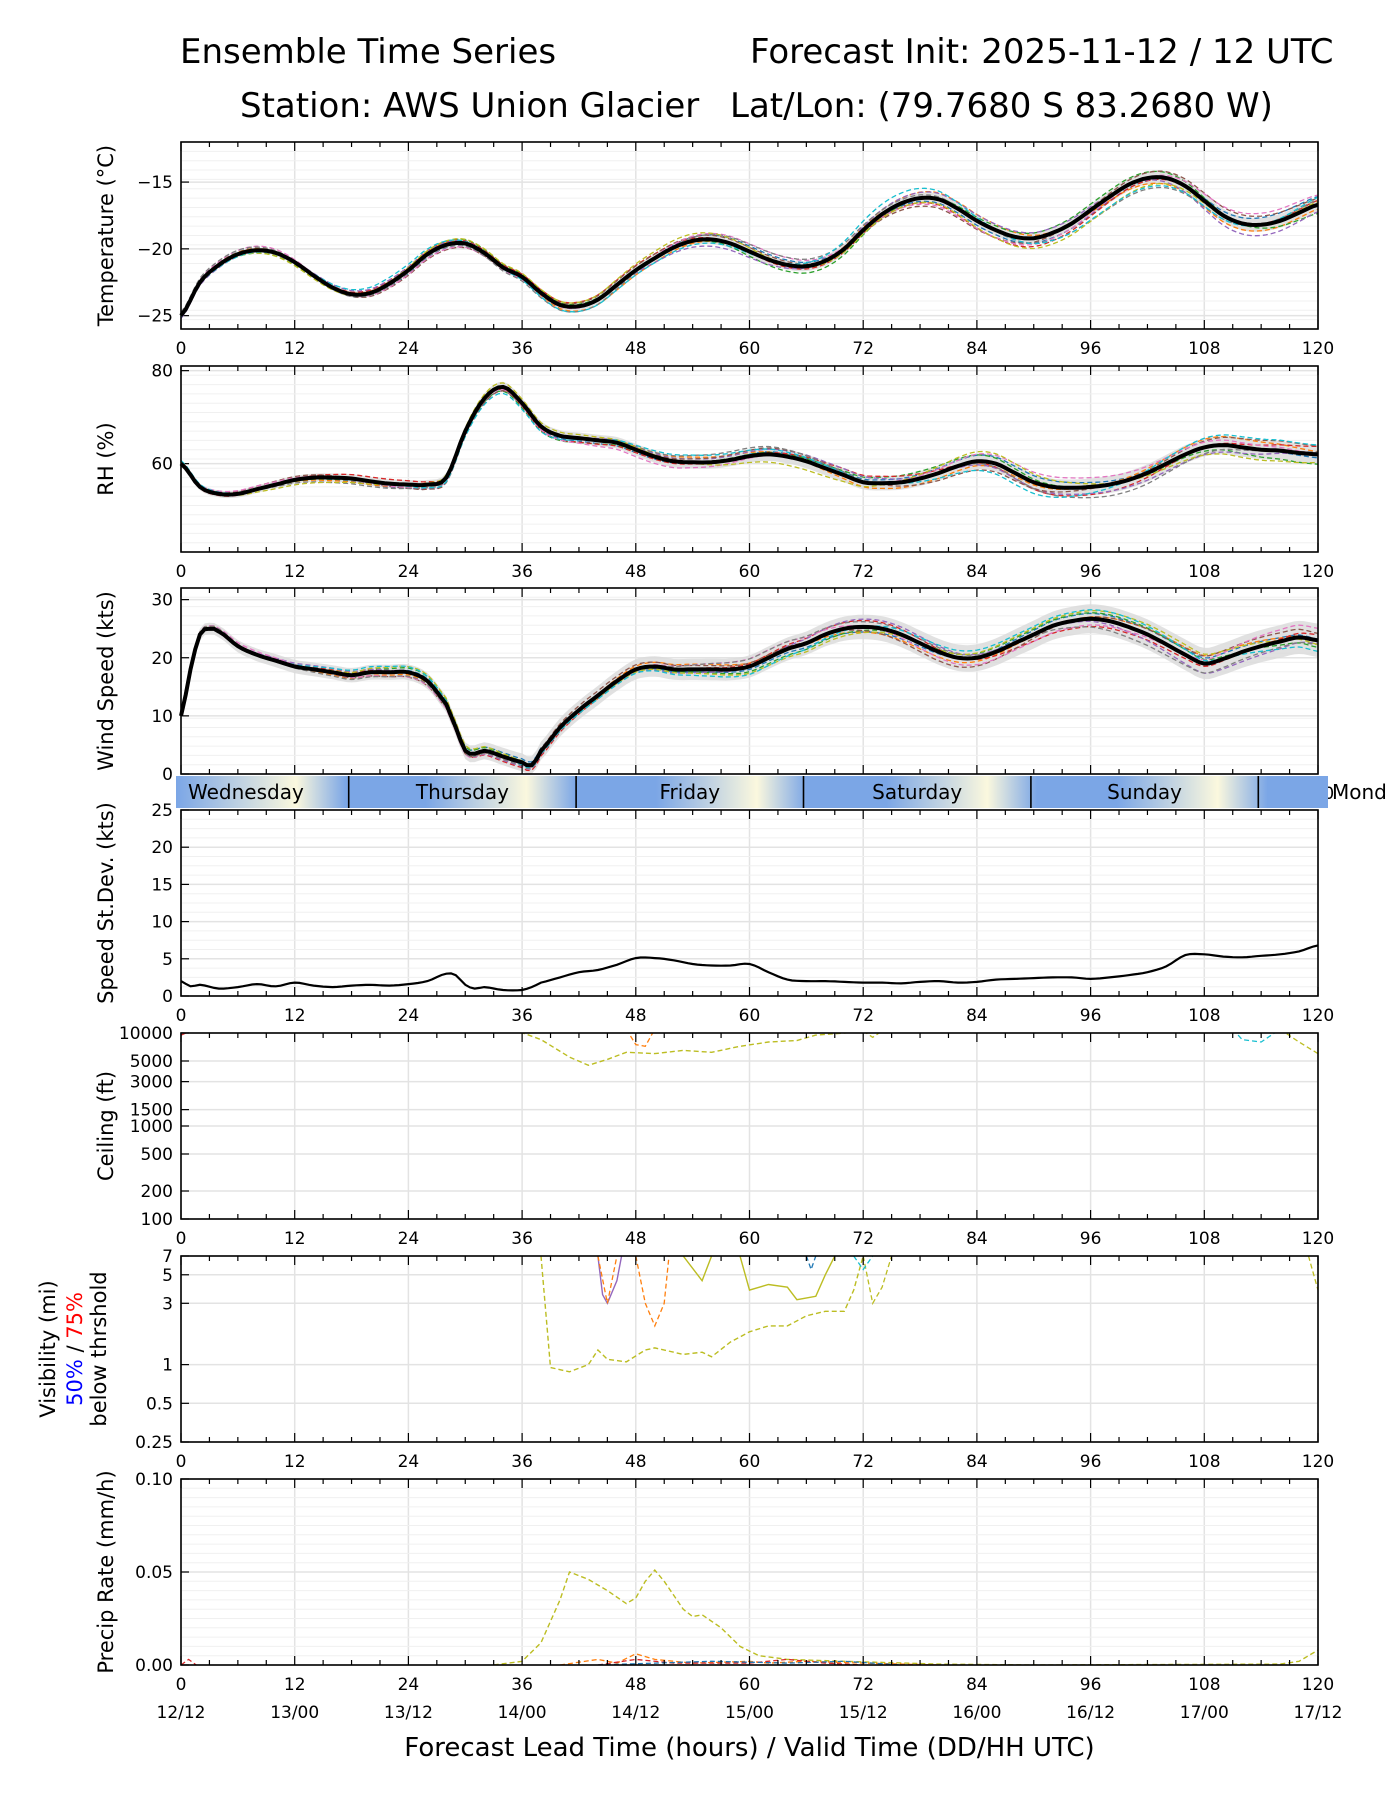 The width and height of the screenshot is (1400, 1800). I want to click on valid-time-label: 13/00, so click(294, 1713).